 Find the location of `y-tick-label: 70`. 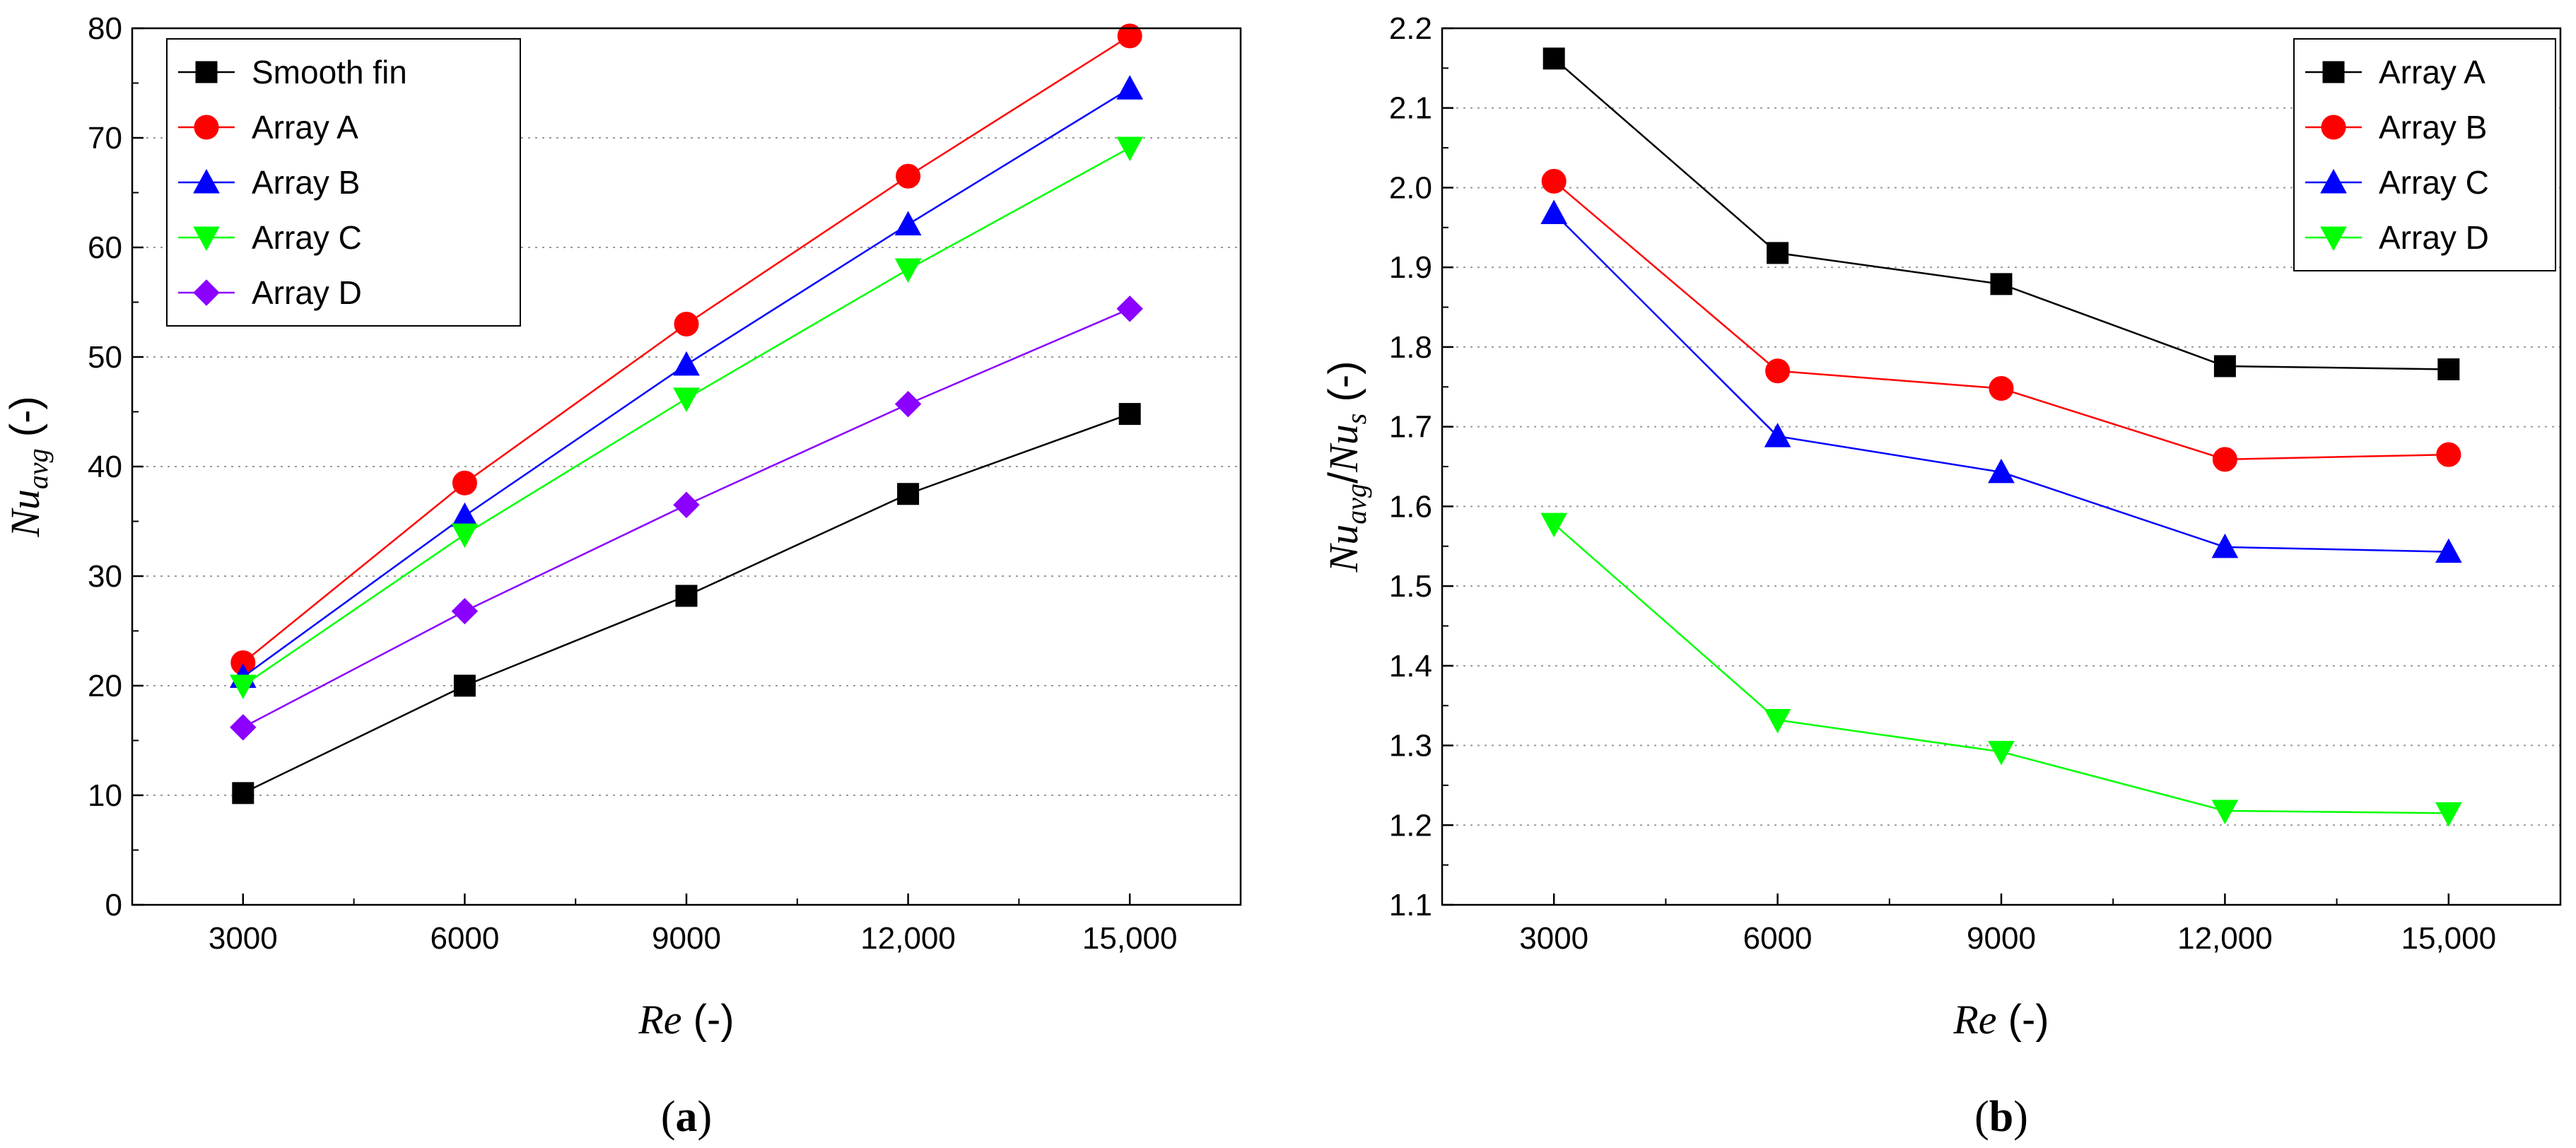

y-tick-label: 70 is located at coordinates (105, 138).